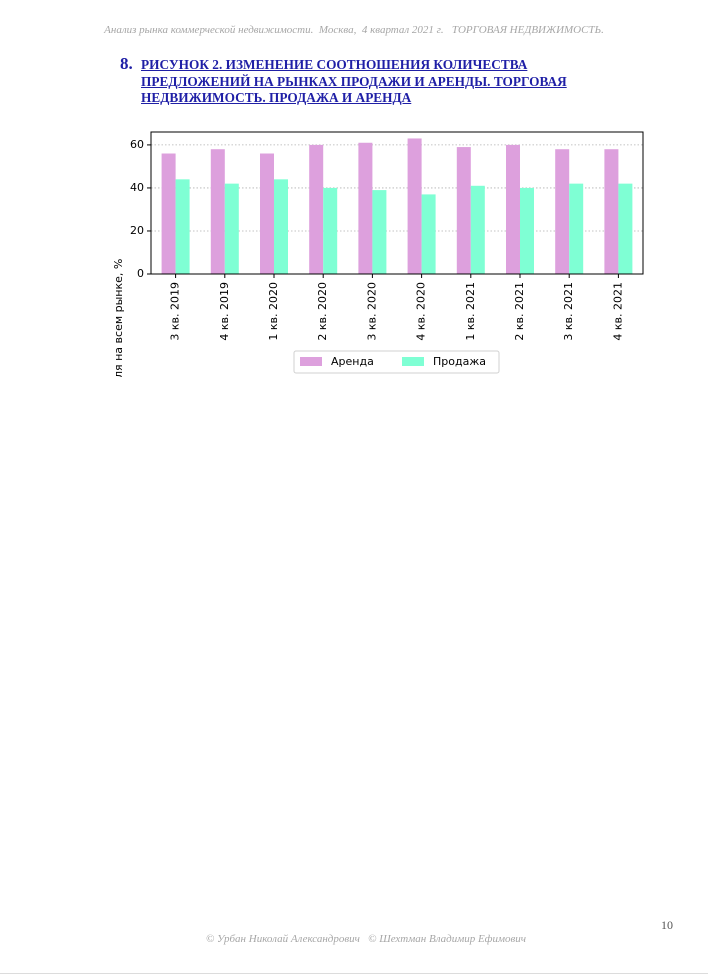 The height and width of the screenshot is (977, 708). What do you see at coordinates (137, 230) in the screenshot?
I see `y-tick-label: 20` at bounding box center [137, 230].